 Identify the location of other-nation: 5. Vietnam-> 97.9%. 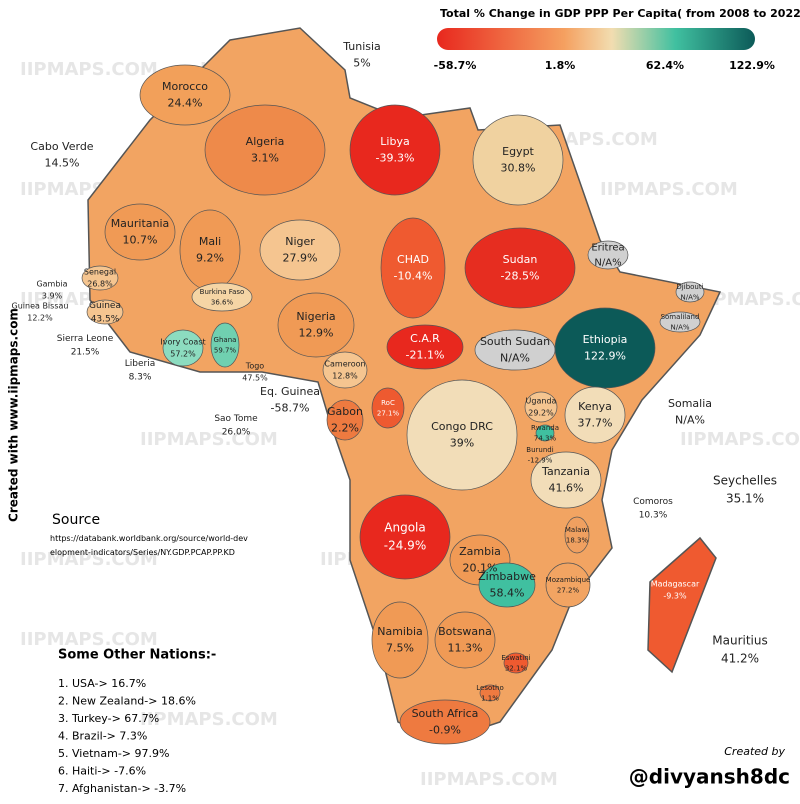
(113, 753).